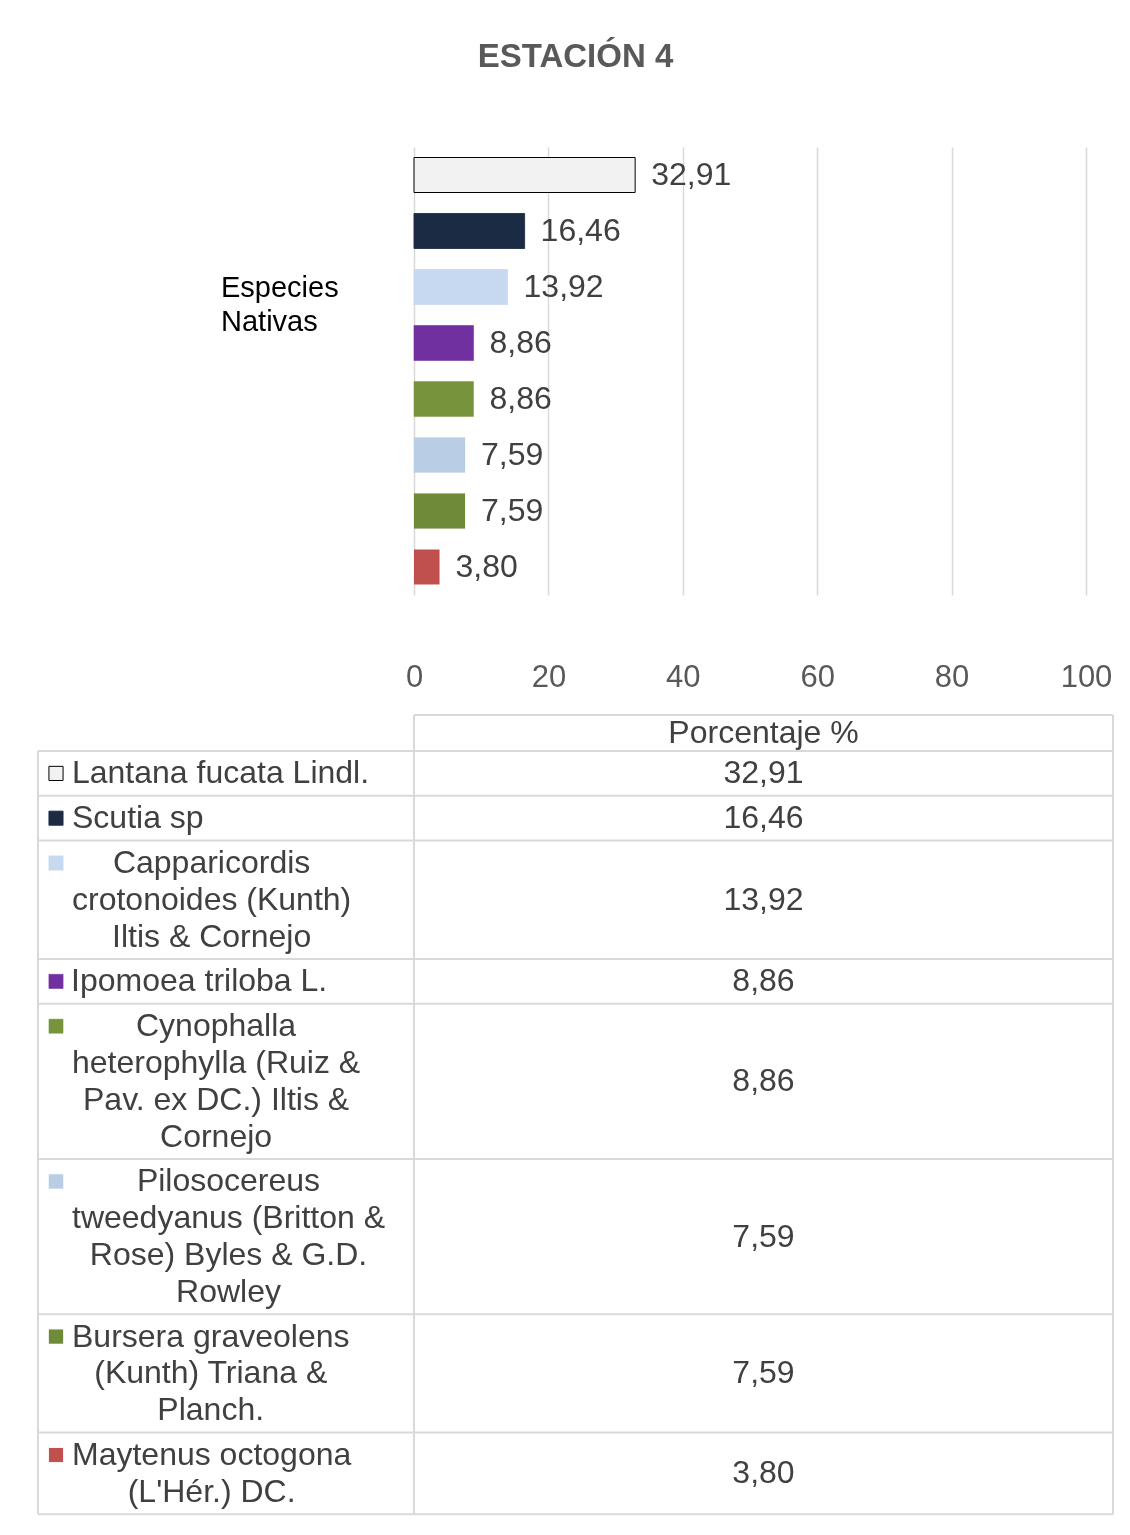  I want to click on data-label: 13,92, so click(563, 286).